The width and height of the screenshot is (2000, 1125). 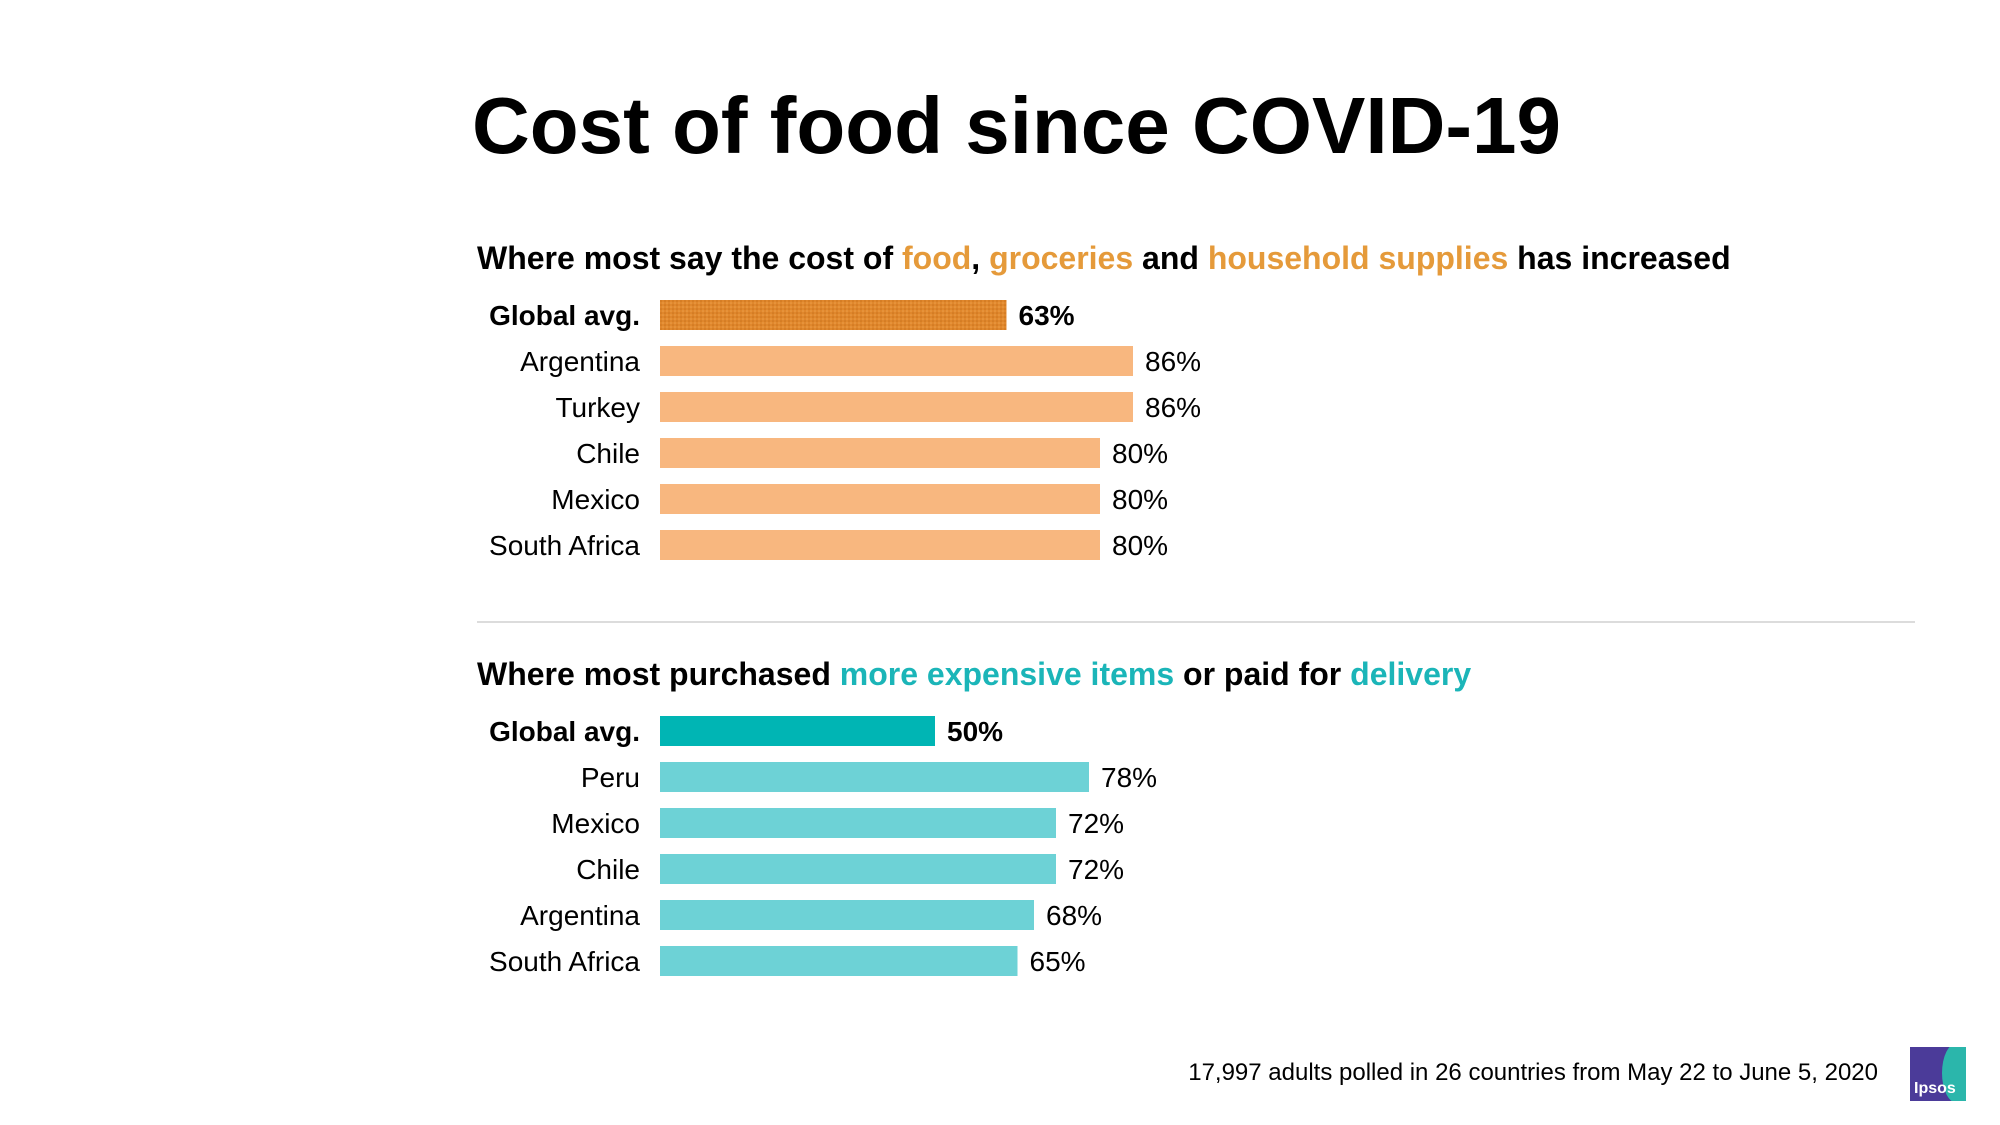 I want to click on items-category-label: Argentina, so click(x=580, y=915).